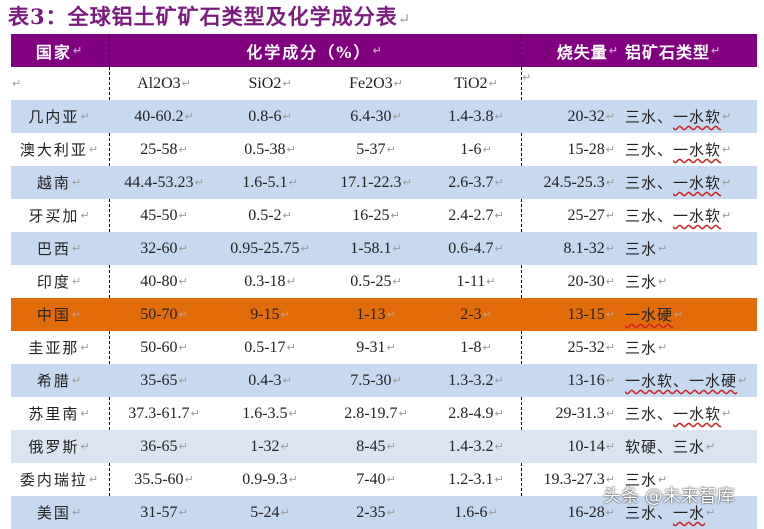 The image size is (764, 529). I want to click on subheader-fe2o3: Fe2O3 ↵, so click(376, 83).